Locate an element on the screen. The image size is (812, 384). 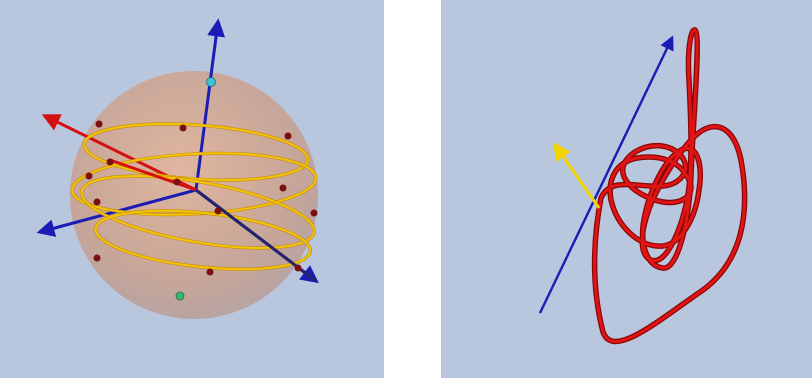
intersection-dots is located at coordinates (201, 198).